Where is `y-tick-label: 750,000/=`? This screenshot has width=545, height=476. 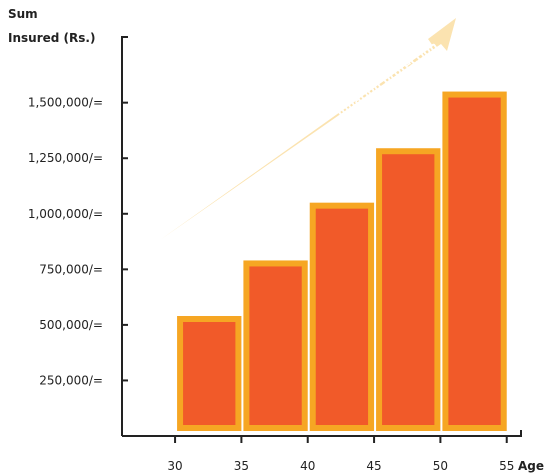
y-tick-label: 750,000/= is located at coordinates (71, 269).